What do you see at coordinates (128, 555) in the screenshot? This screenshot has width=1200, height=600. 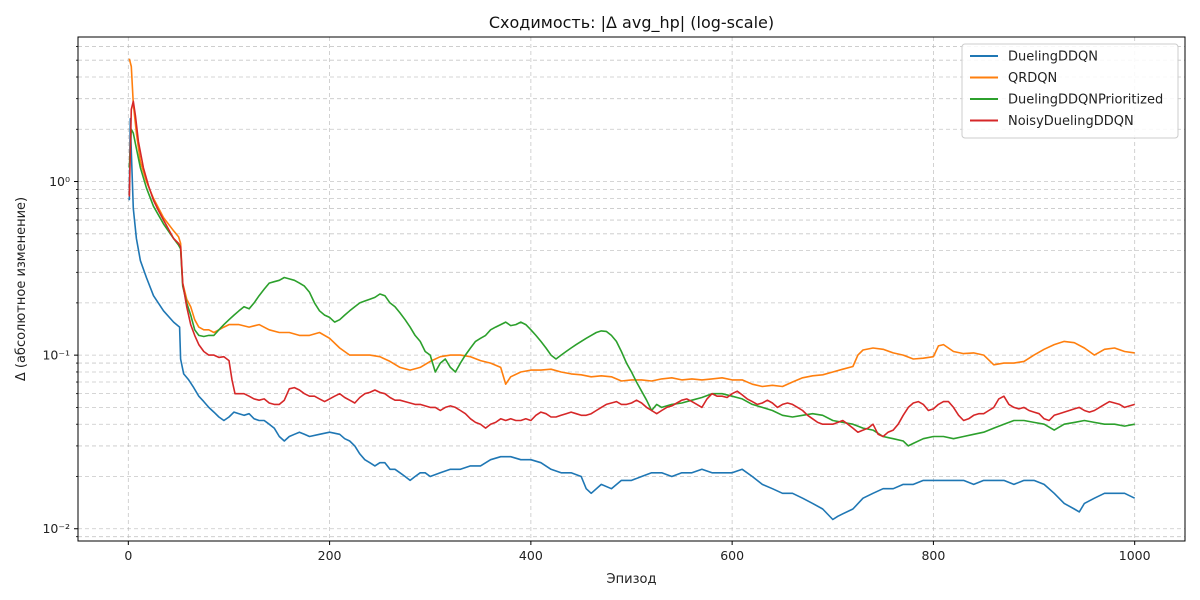 I see `x-tick-label: 0` at bounding box center [128, 555].